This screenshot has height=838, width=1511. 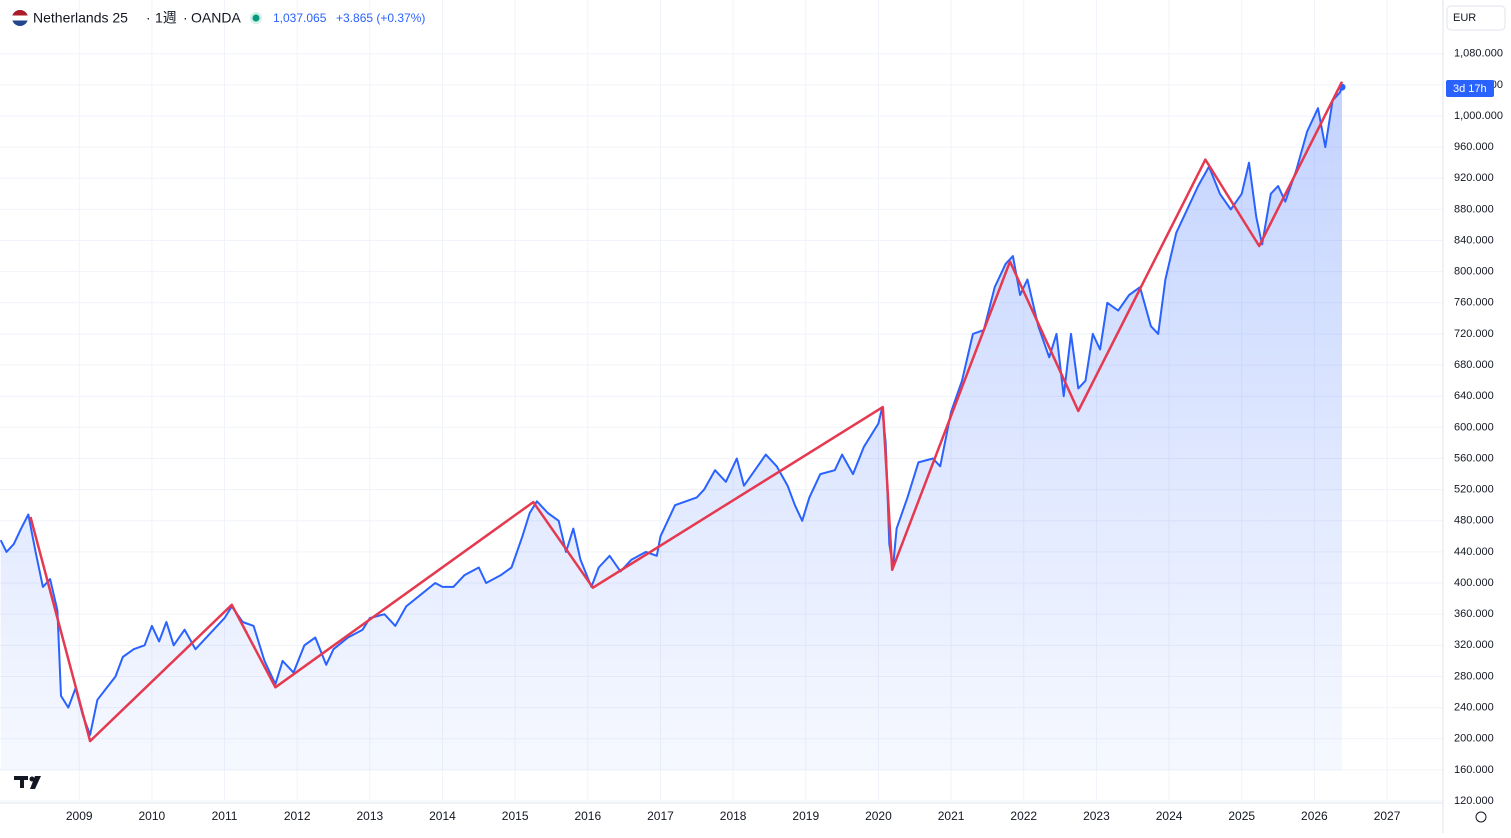 What do you see at coordinates (1474, 365) in the screenshot?
I see `y-tick-label: 680.000` at bounding box center [1474, 365].